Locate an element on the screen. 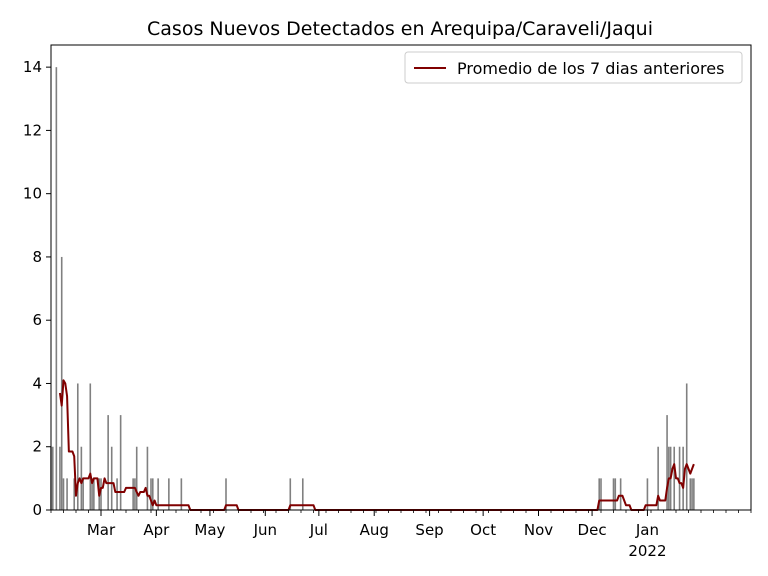  y-tick-label: 12 is located at coordinates (32, 130).